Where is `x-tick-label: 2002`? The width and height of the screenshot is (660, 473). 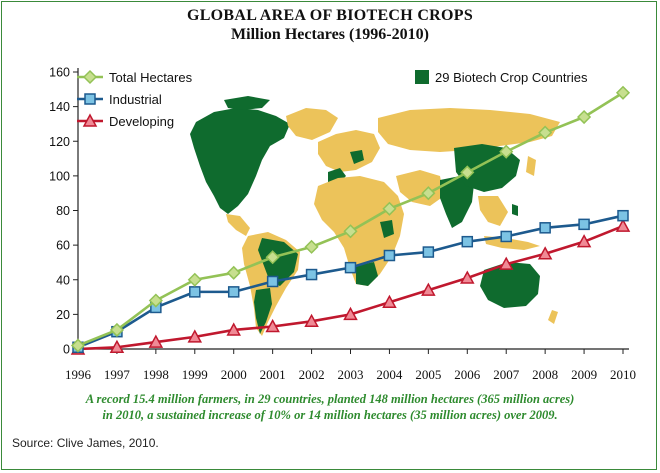
x-tick-label: 2002 is located at coordinates (312, 374).